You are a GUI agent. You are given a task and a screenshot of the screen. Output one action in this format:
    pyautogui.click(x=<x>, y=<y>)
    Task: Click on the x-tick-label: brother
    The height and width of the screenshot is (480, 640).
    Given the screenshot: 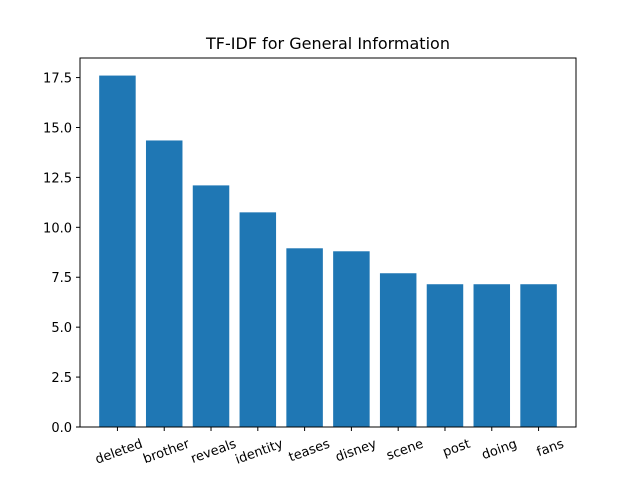 What is the action you would take?
    pyautogui.click(x=166, y=451)
    